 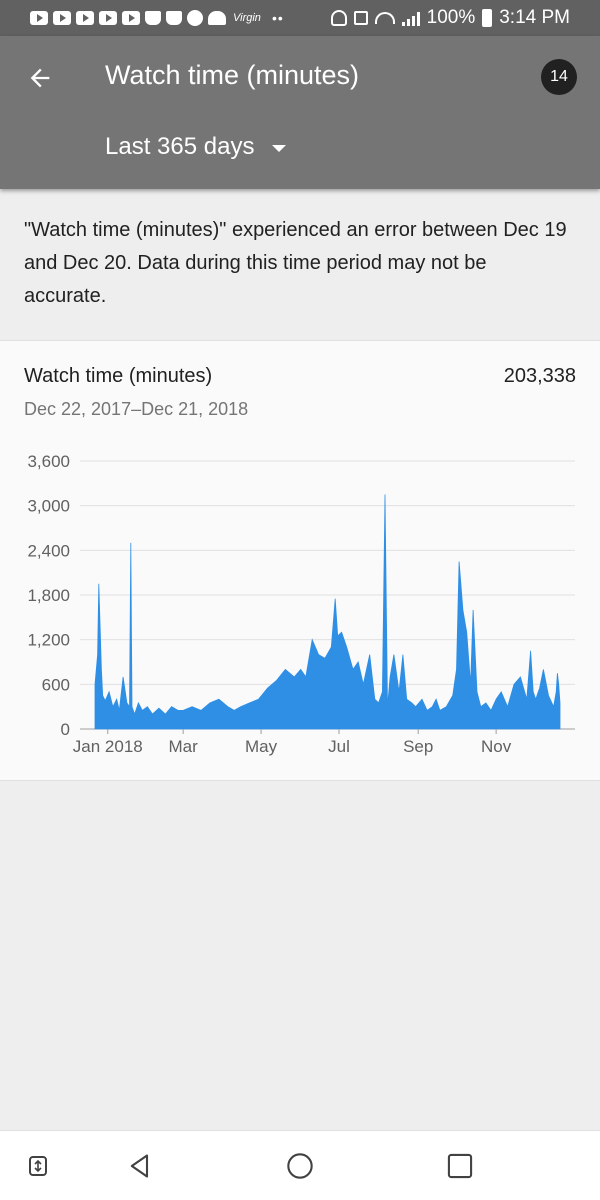 I want to click on chrome-icon, so click(x=195, y=18).